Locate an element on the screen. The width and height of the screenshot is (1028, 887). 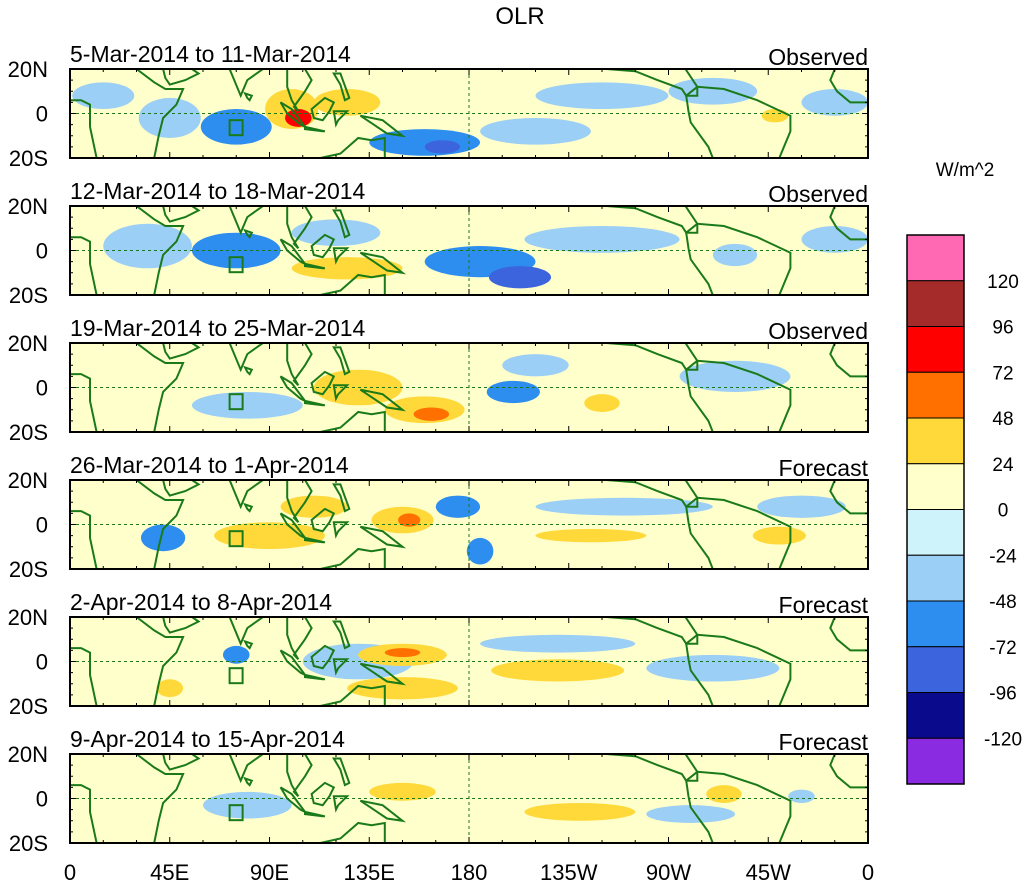
panel-6: 20N 0 20S 9-Apr-2014 to 15-Apr-2014 Forecast is located at coordinates (438, 791).